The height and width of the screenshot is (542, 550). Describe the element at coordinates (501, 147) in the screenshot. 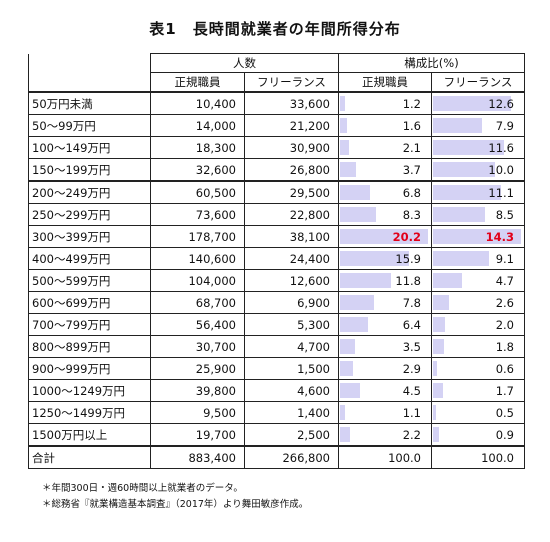

I see `ratio-freelance-value: 11.6` at that location.